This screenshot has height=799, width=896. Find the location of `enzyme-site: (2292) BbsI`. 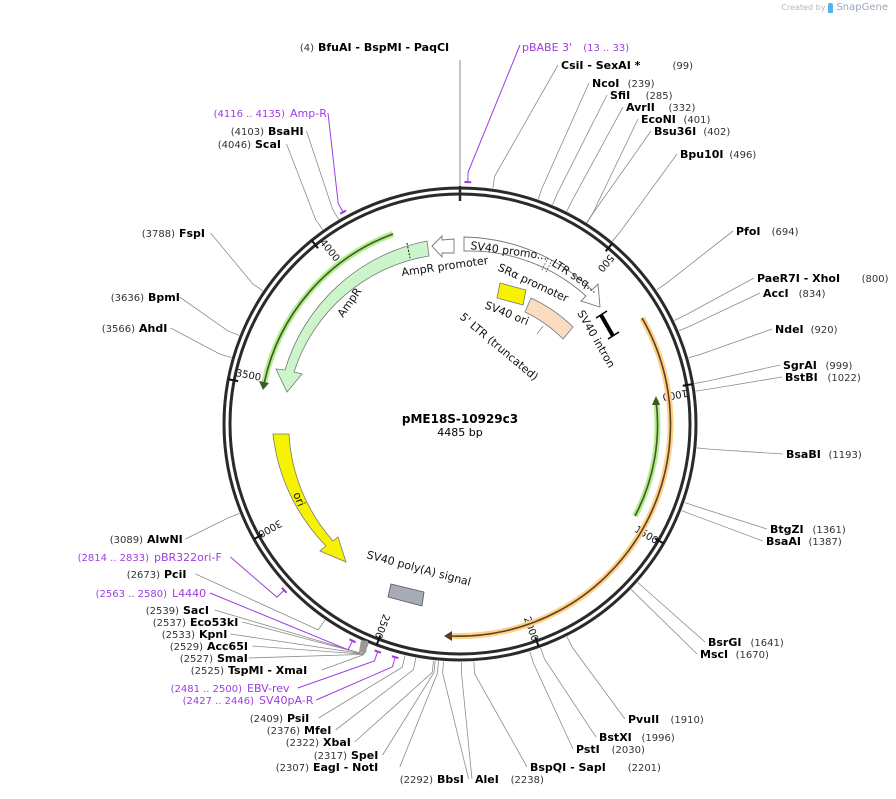

enzyme-site: (2292) BbsI is located at coordinates (432, 779).